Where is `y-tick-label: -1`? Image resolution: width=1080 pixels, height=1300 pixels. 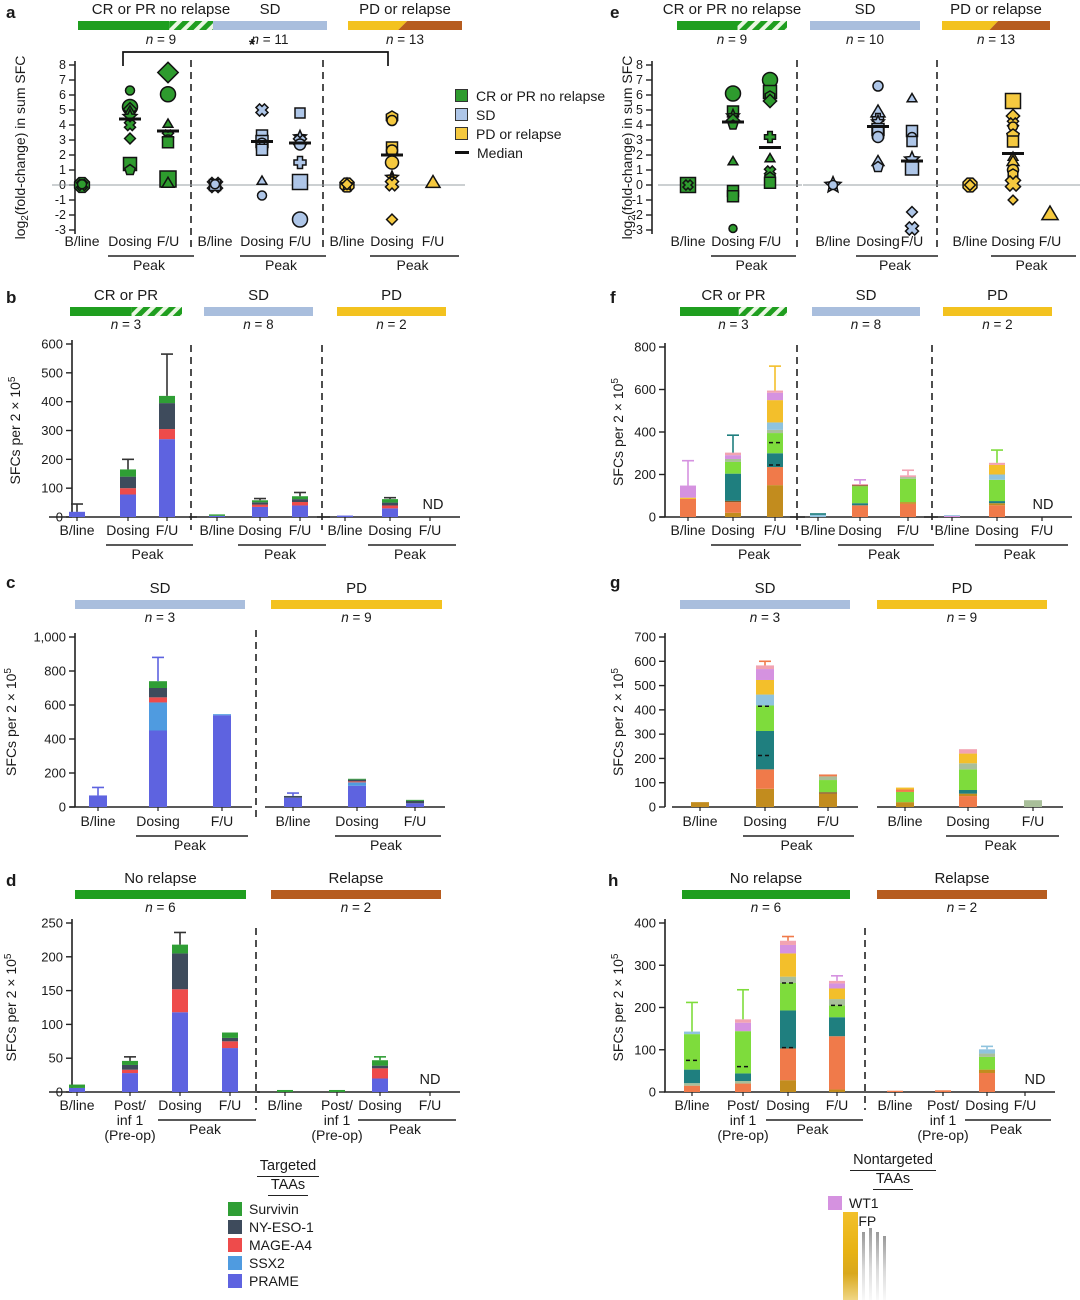
y-tick-label: -1 is located at coordinates (60, 200).